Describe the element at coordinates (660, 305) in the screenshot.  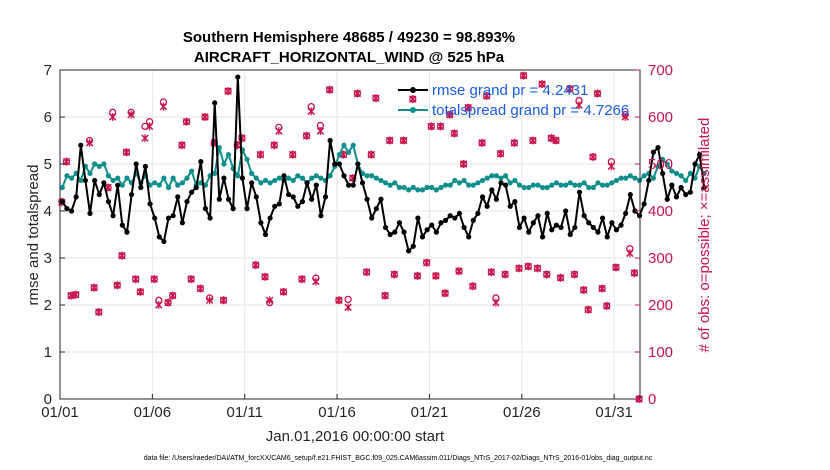
I see `y2-tick-label: 200` at that location.